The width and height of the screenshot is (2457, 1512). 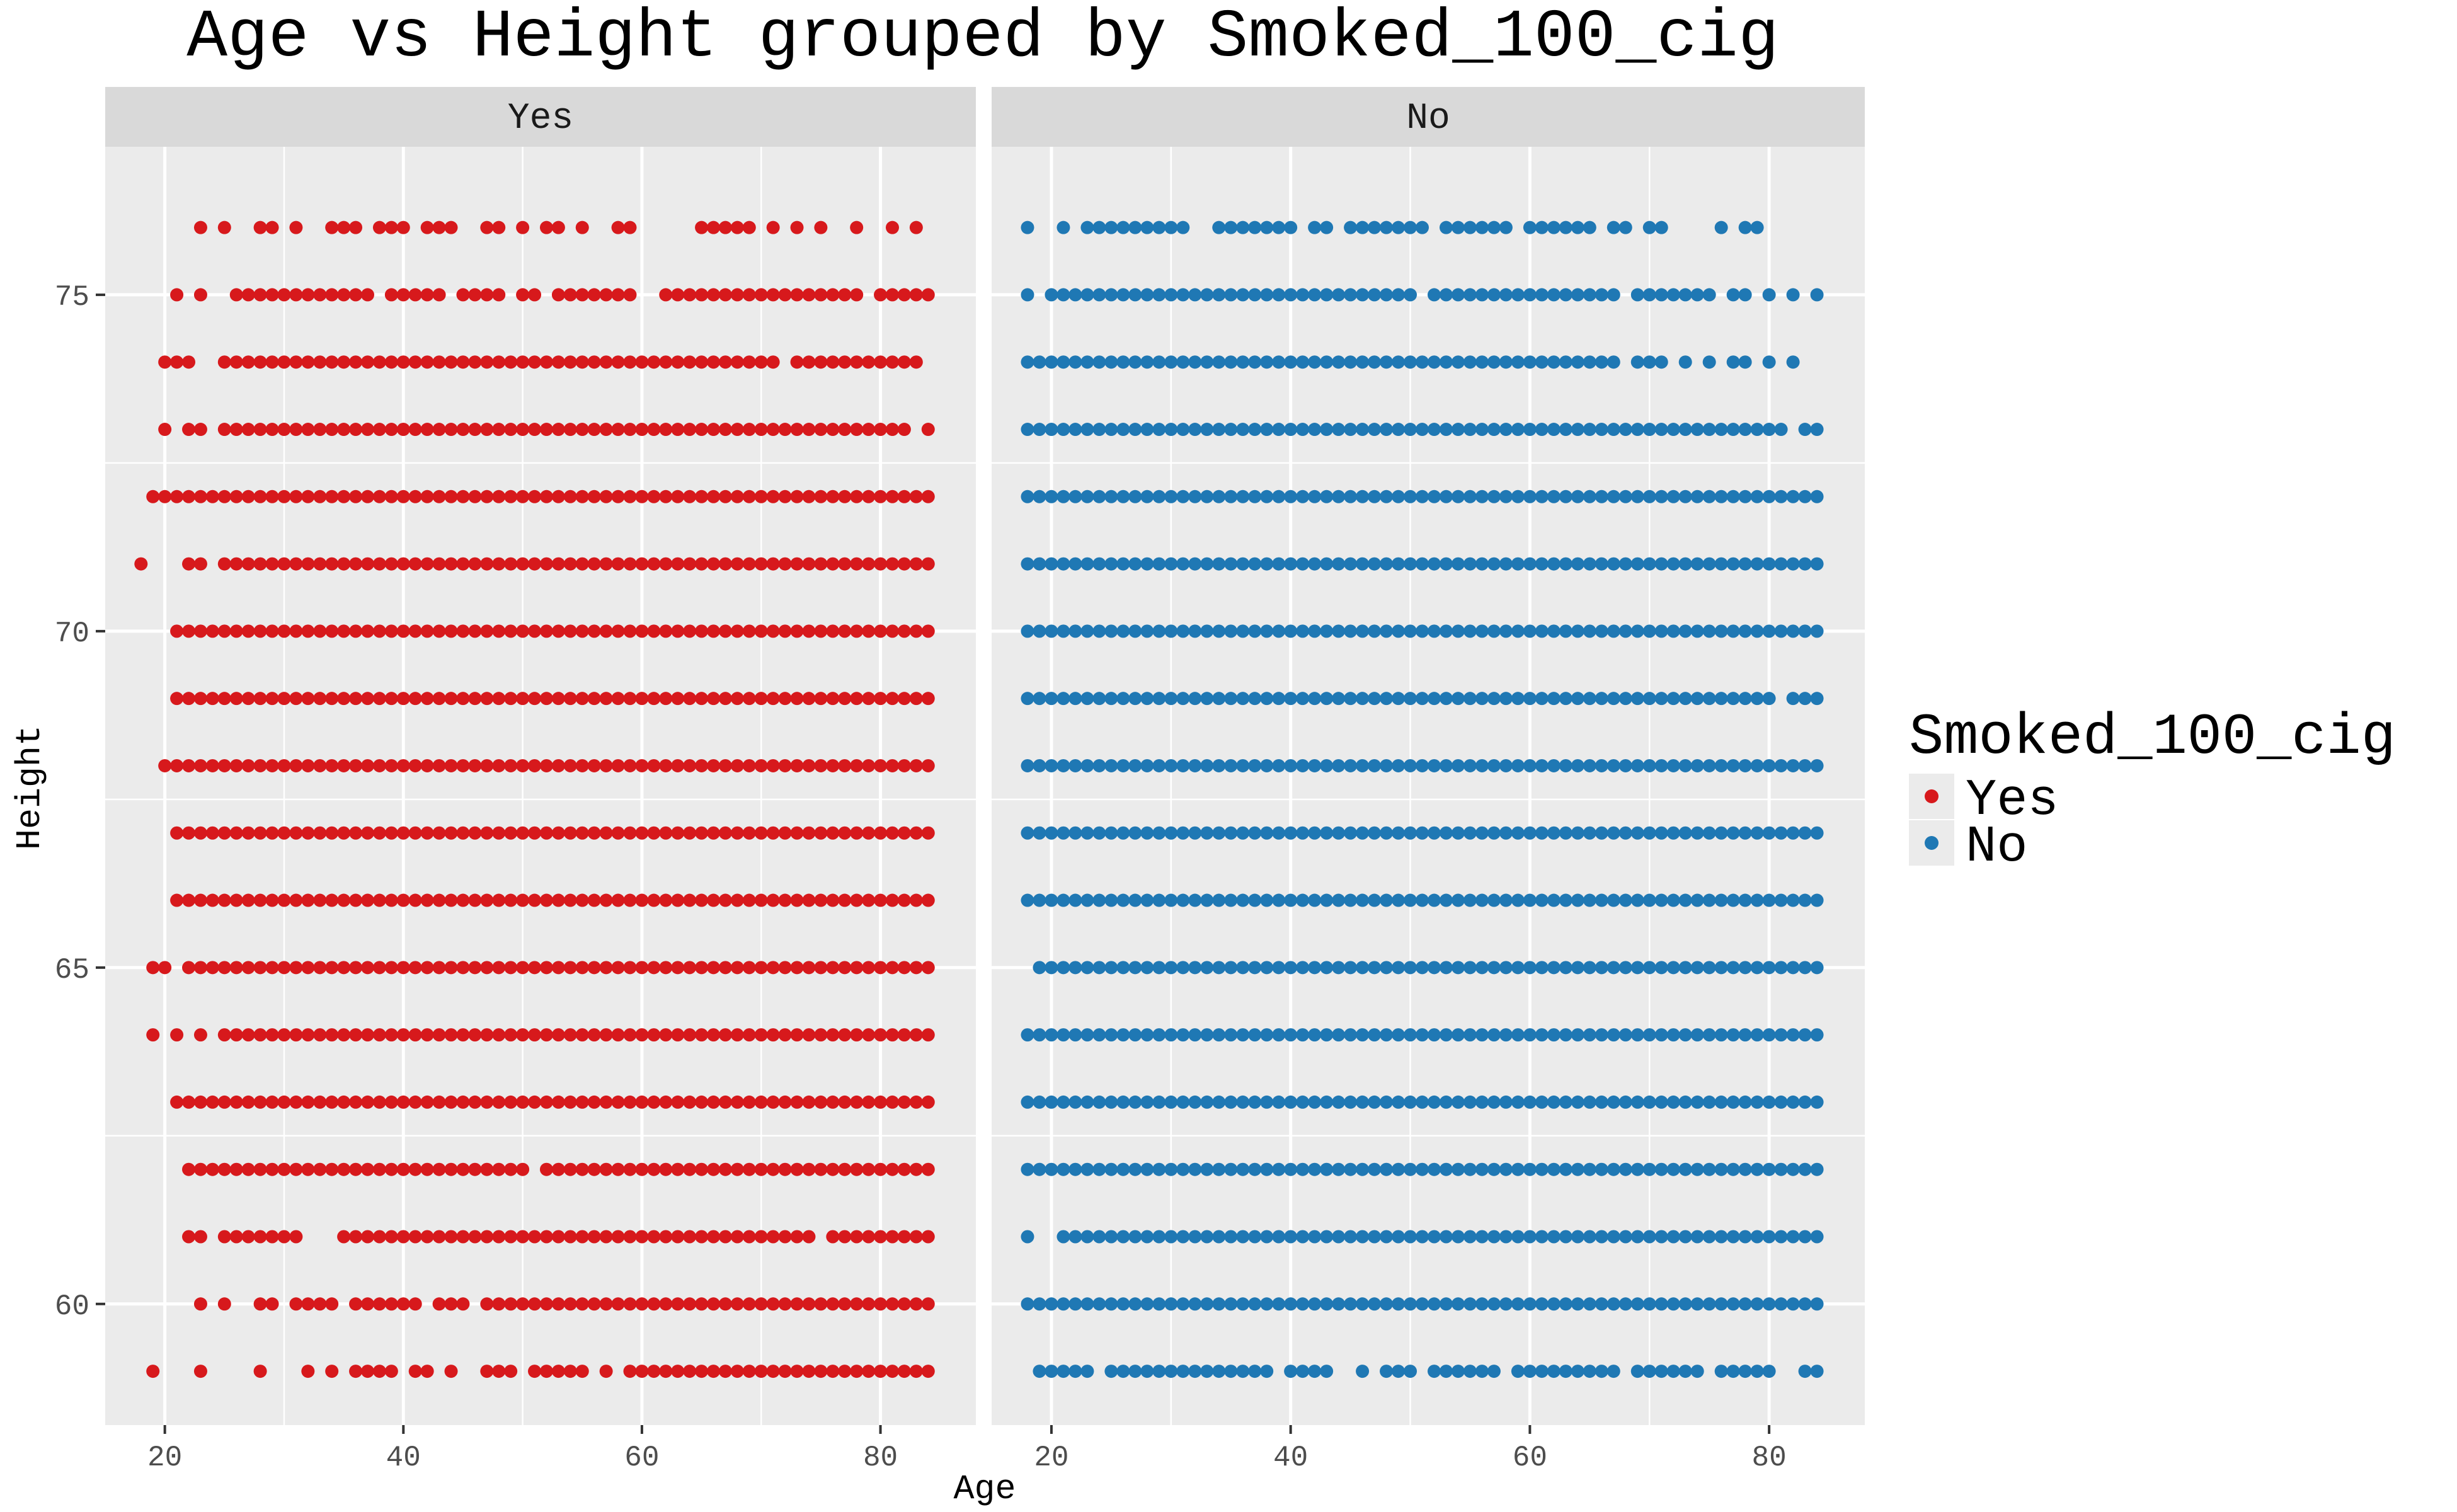 What do you see at coordinates (641, 1457) in the screenshot?
I see `x-tick-label: 60` at bounding box center [641, 1457].